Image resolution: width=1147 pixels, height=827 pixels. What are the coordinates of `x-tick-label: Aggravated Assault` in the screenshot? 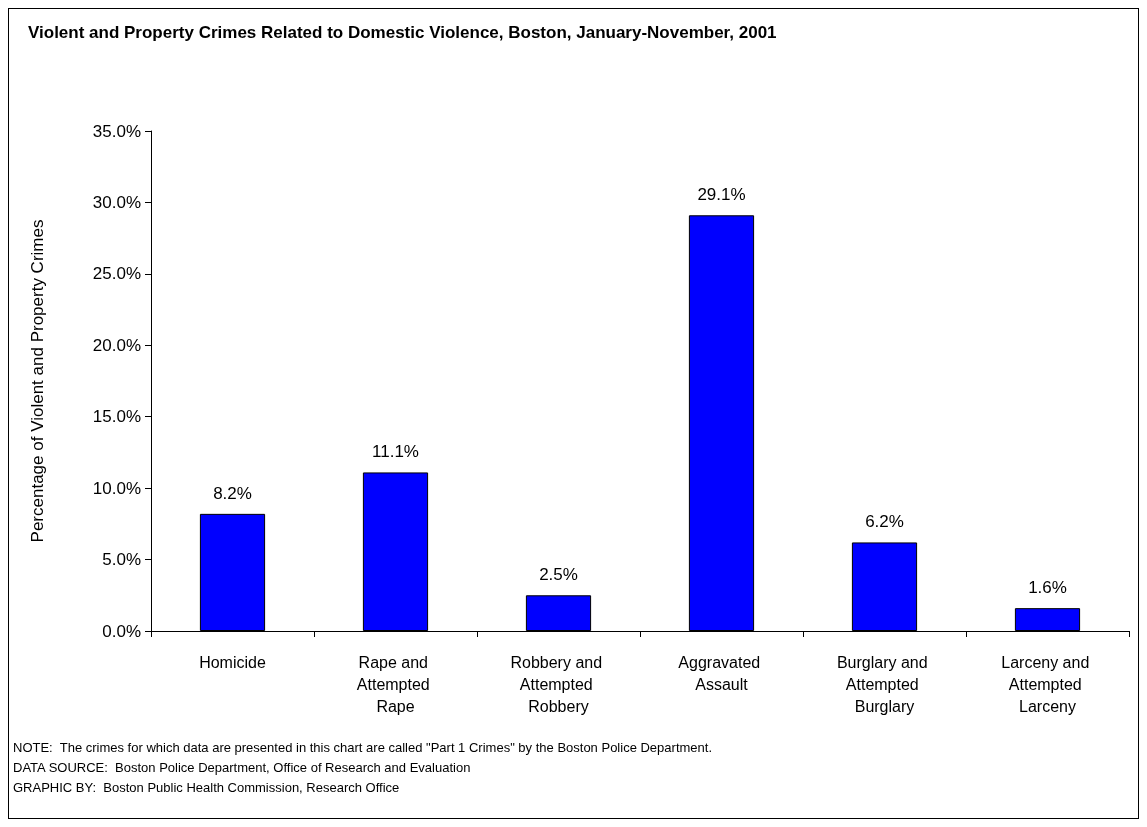 It's located at (721, 673).